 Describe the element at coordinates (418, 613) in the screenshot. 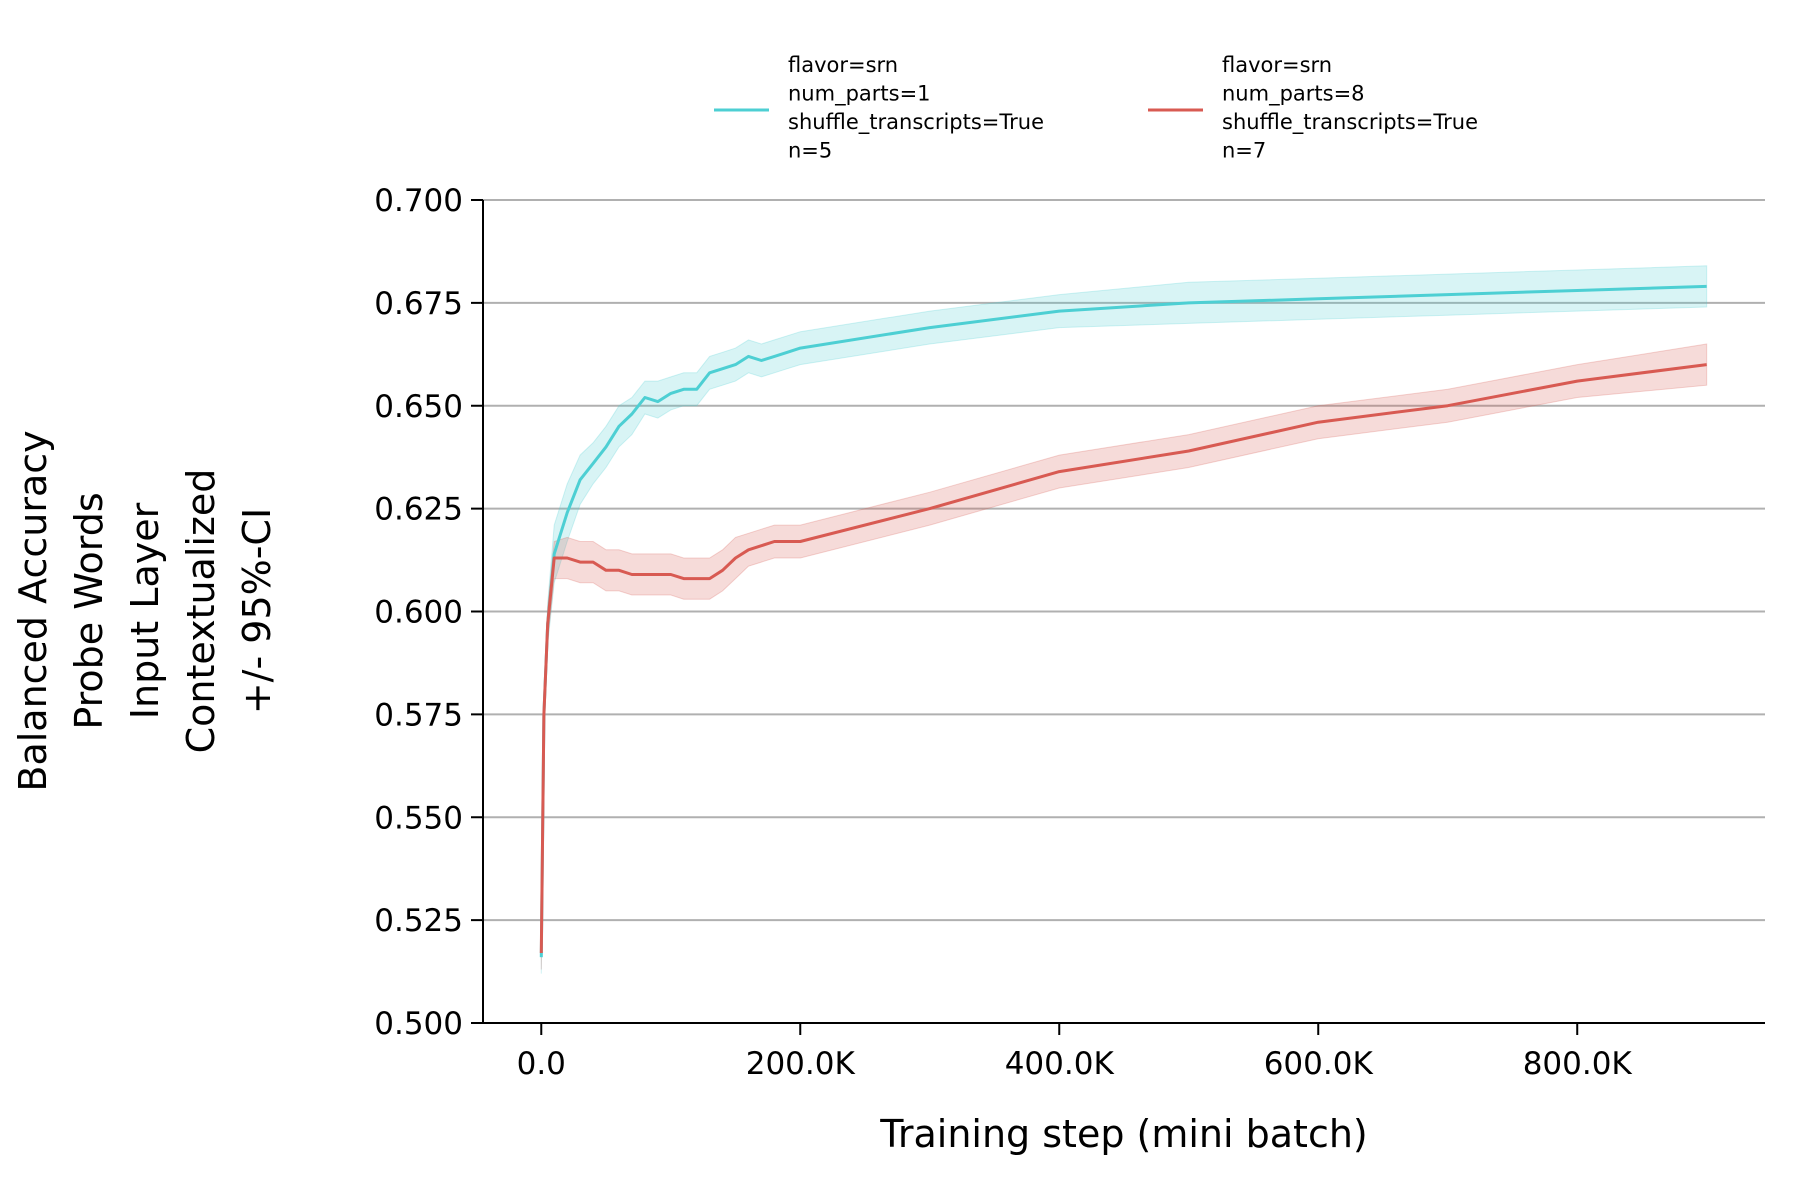

I see `y-tick-label: 0.600` at that location.